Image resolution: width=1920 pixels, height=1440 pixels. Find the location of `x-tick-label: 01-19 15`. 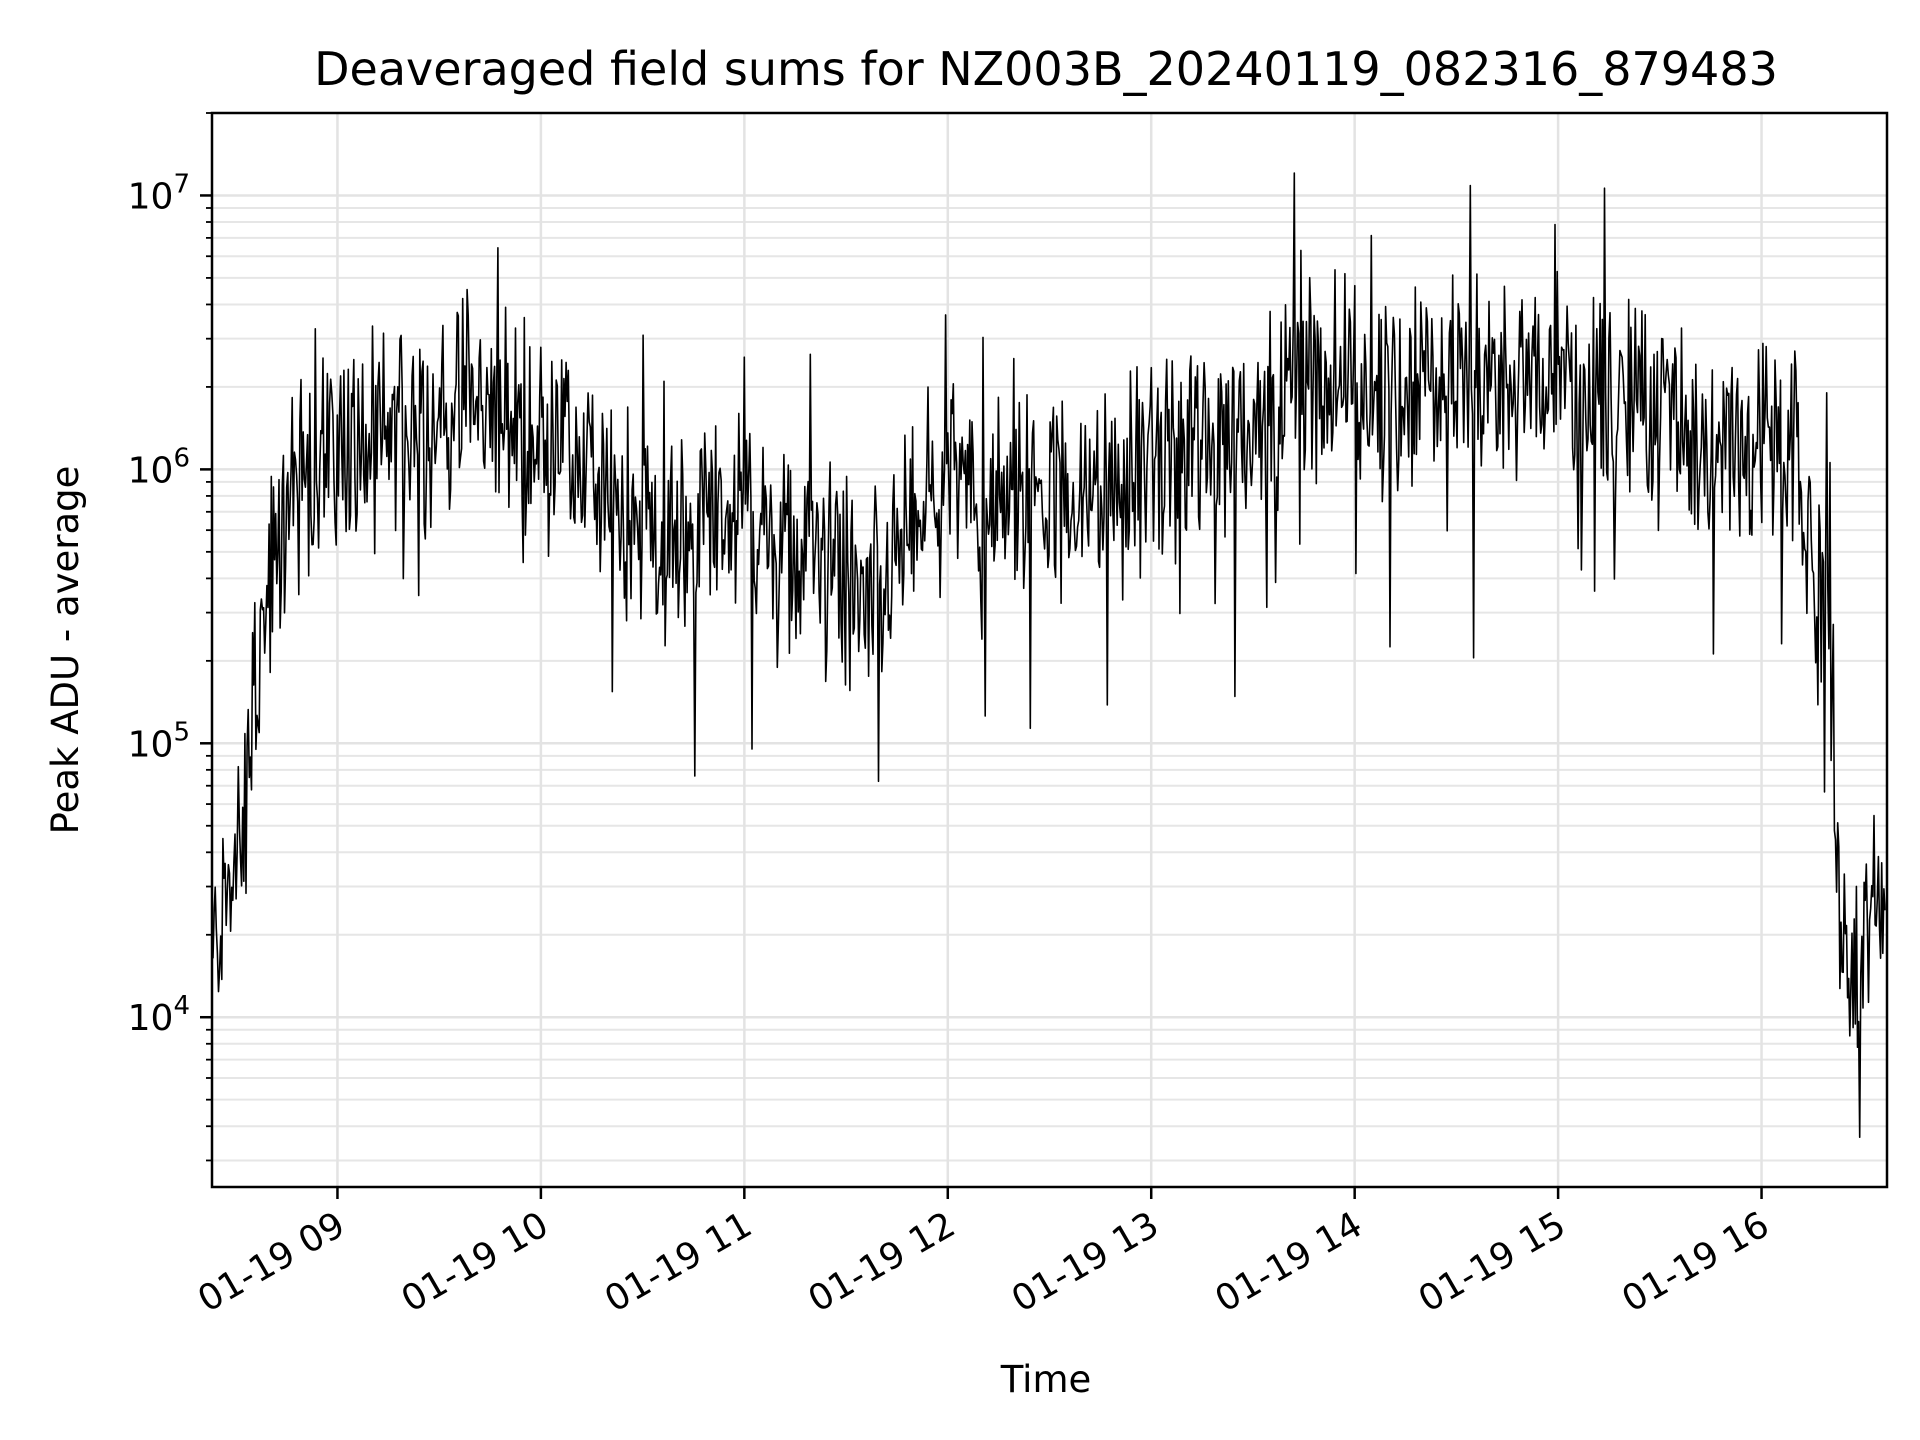

x-tick-label: 01-19 15 is located at coordinates (1492, 1262).